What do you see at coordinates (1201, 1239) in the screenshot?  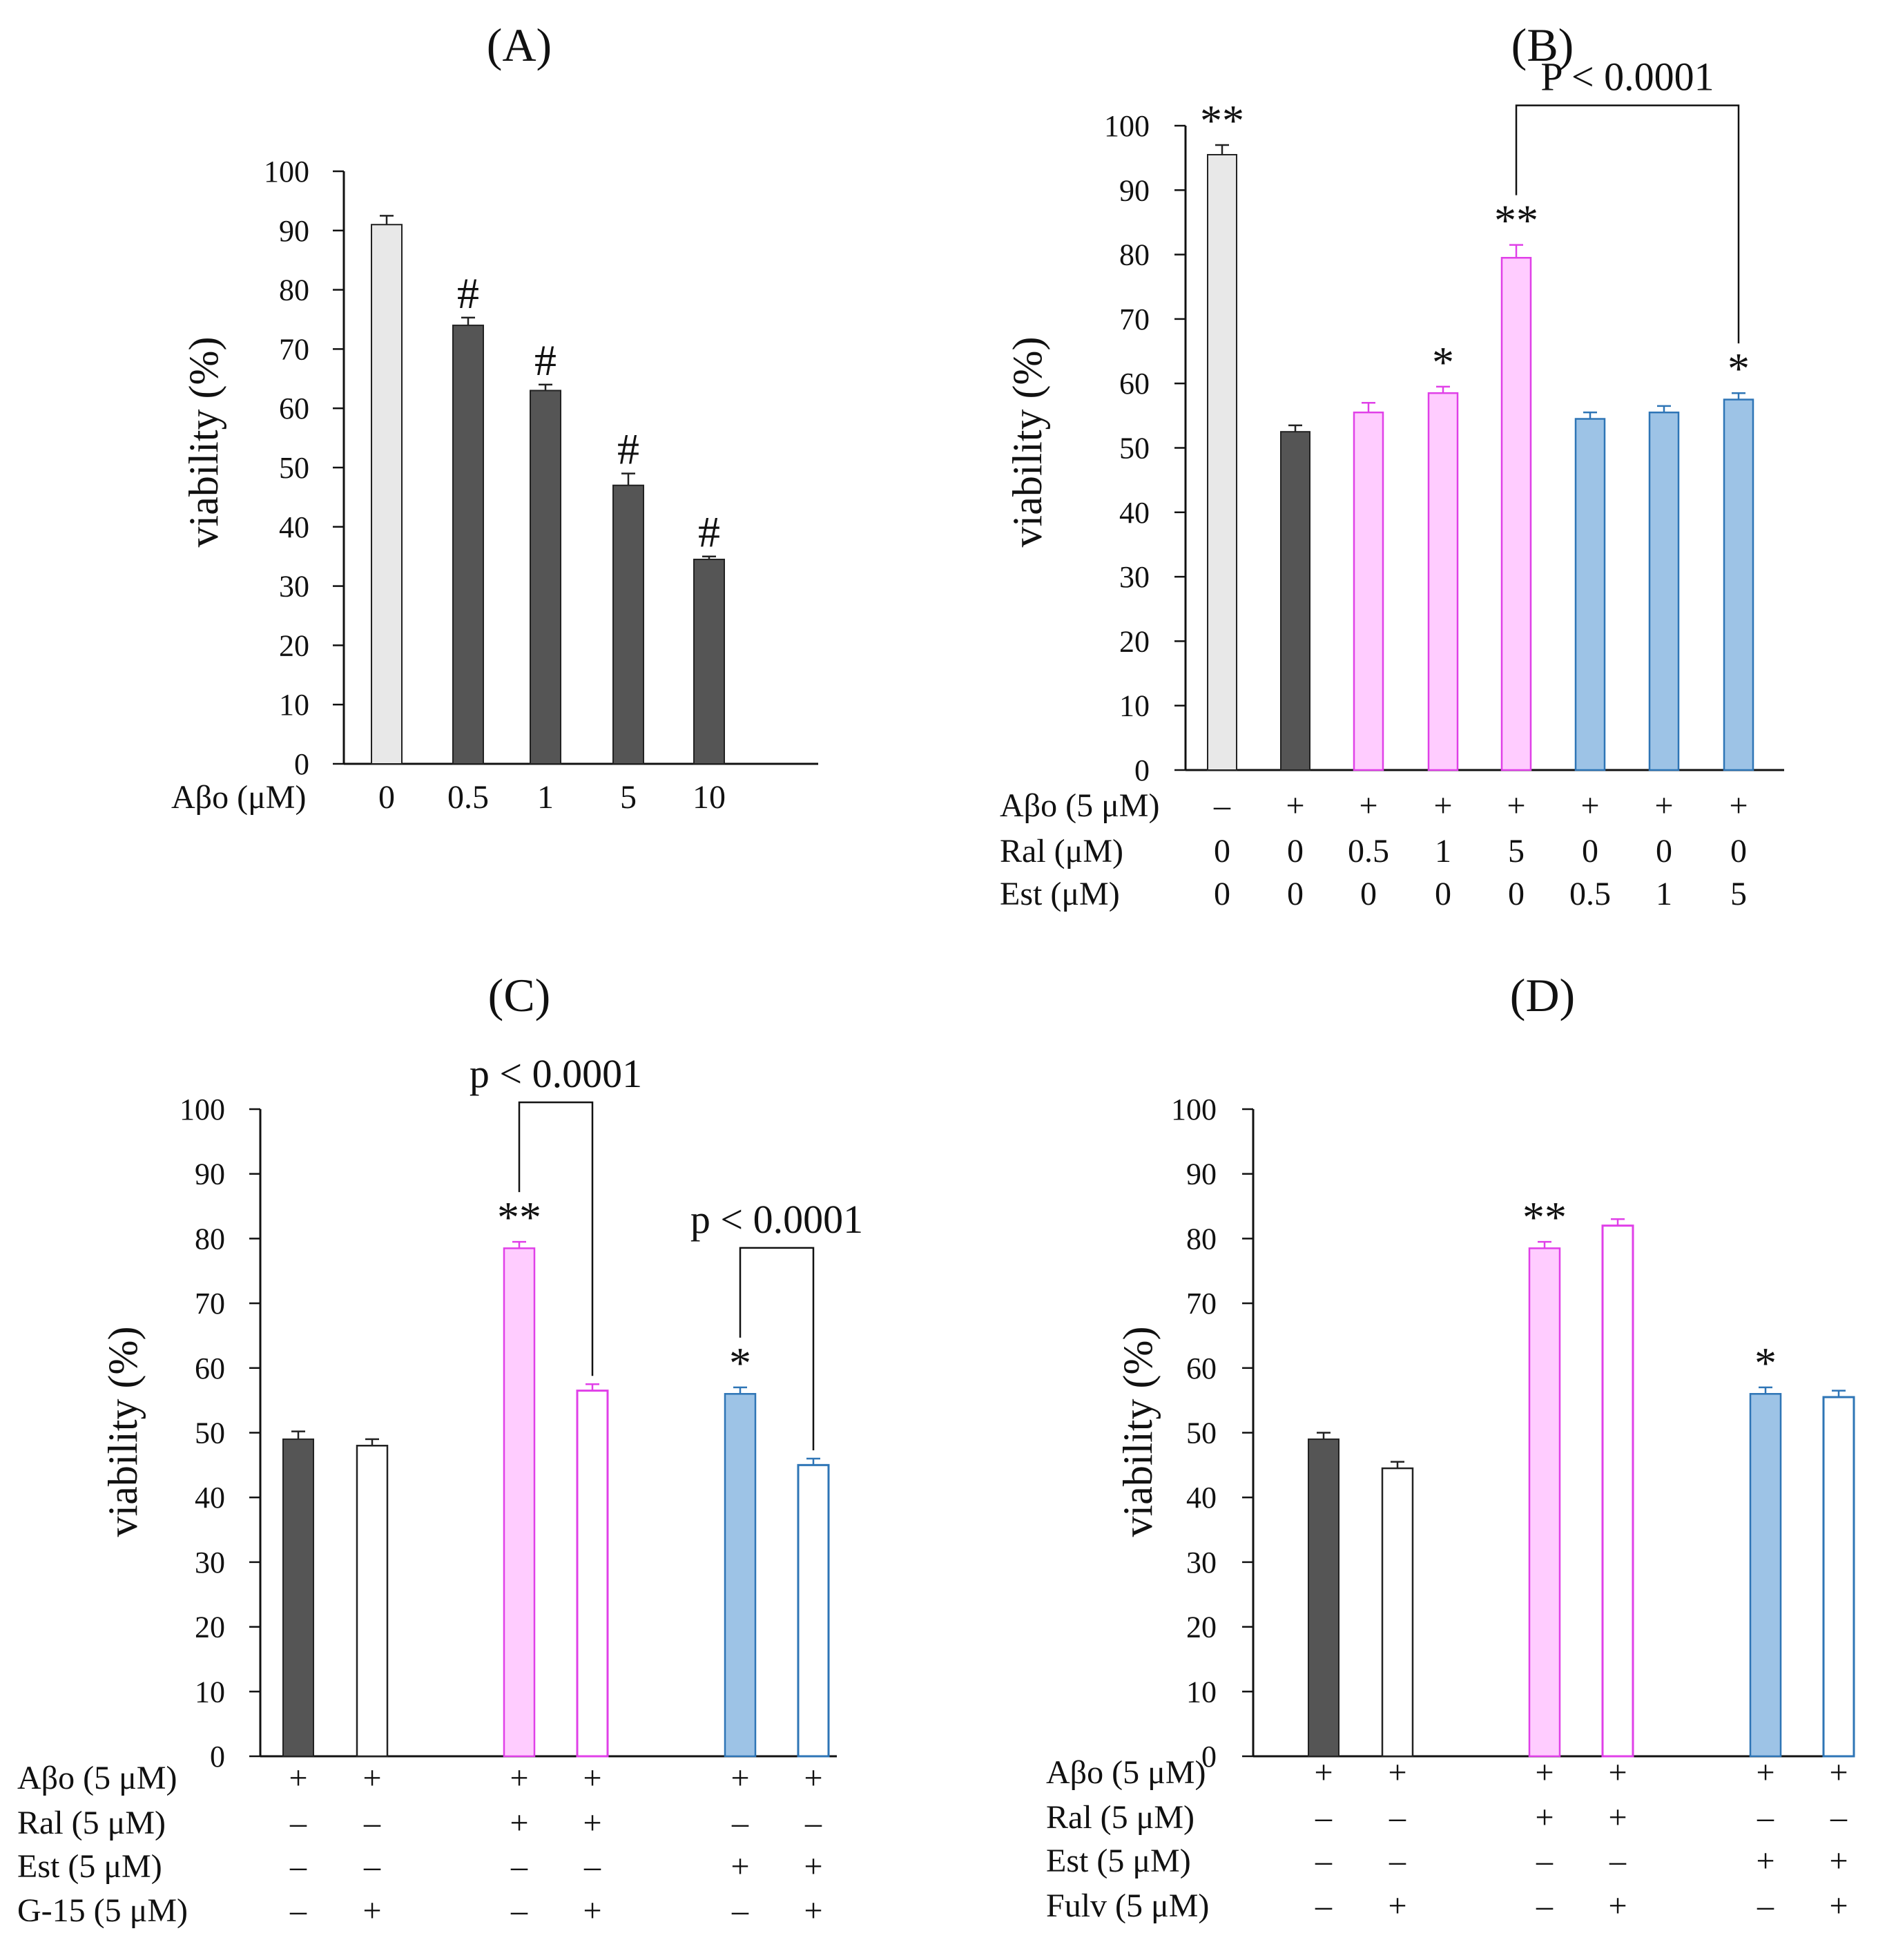 I see `y-tick-label: 80` at bounding box center [1201, 1239].